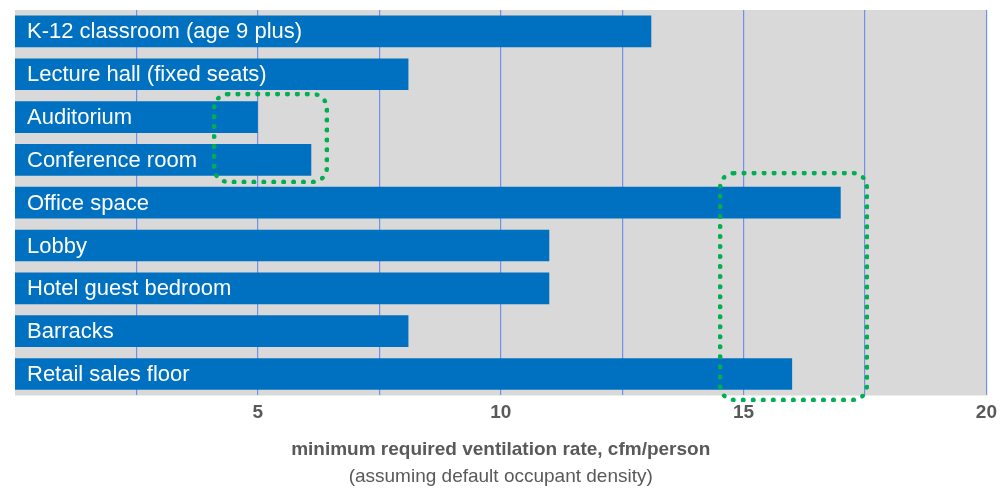 Image resolution: width=1003 pixels, height=491 pixels. What do you see at coordinates (500, 475) in the screenshot?
I see `text: (assuming default occupant density)` at bounding box center [500, 475].